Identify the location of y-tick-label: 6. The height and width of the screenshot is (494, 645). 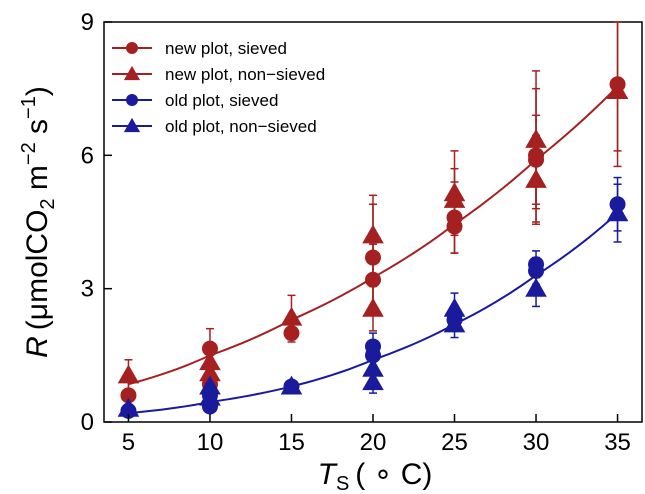
(87, 155).